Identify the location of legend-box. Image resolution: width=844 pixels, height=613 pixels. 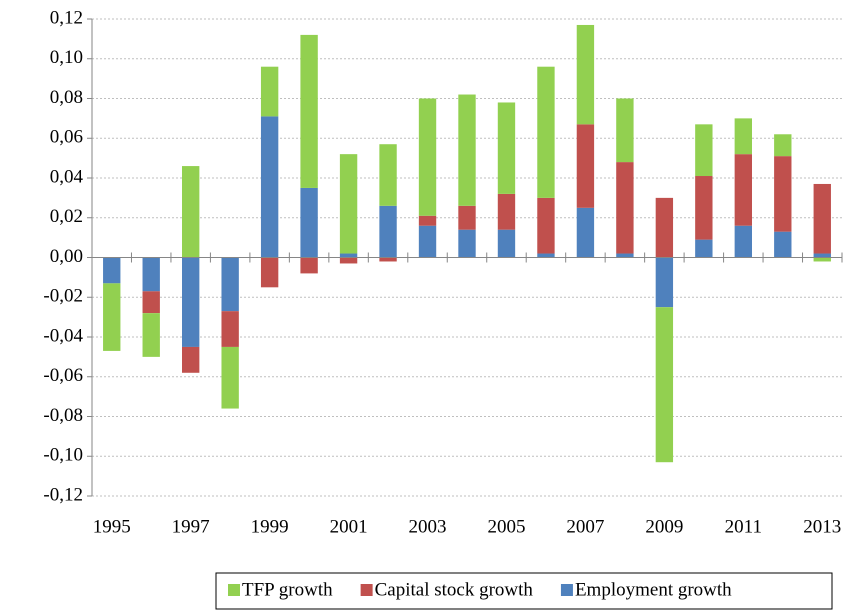
(524, 591).